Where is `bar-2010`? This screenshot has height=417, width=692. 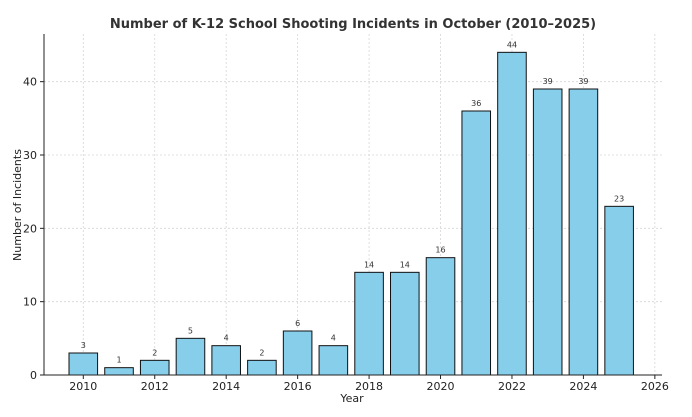 bar-2010 is located at coordinates (83, 364).